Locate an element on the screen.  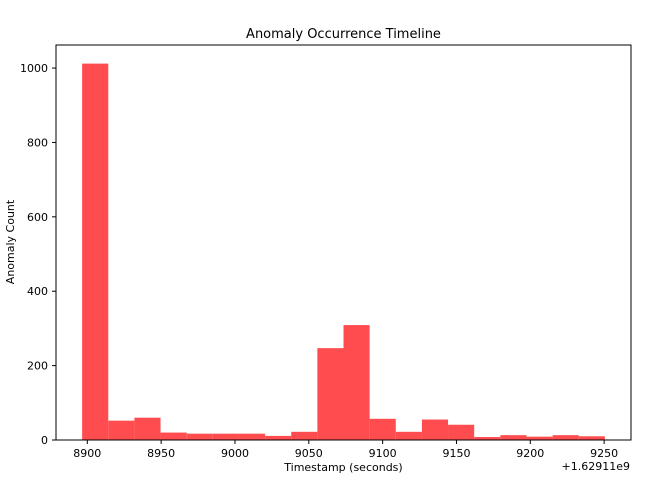
x-tick-label: 8900 is located at coordinates (87, 453).